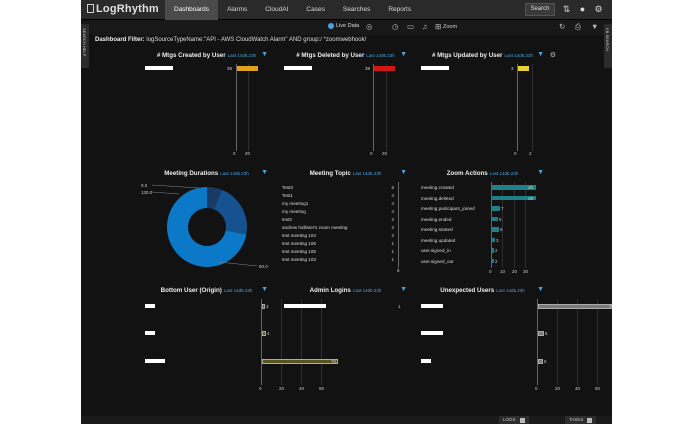 Image resolution: width=700 pixels, height=424 pixels. What do you see at coordinates (277, 9) in the screenshot?
I see `nav-item-cloudai: CloudAI` at bounding box center [277, 9].